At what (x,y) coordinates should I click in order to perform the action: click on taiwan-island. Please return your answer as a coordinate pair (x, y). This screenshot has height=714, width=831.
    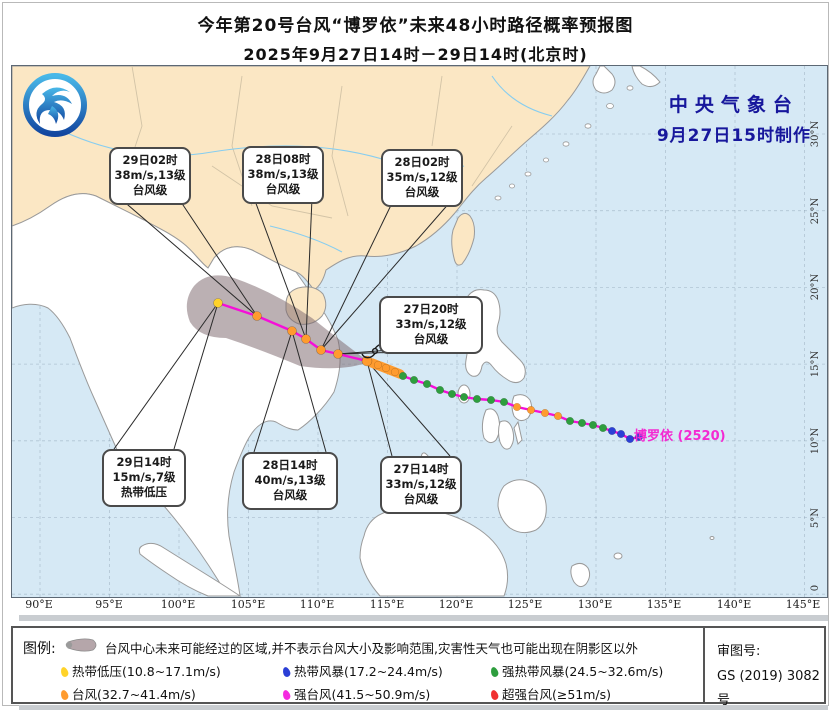
    Looking at the image, I should click on (463, 239).